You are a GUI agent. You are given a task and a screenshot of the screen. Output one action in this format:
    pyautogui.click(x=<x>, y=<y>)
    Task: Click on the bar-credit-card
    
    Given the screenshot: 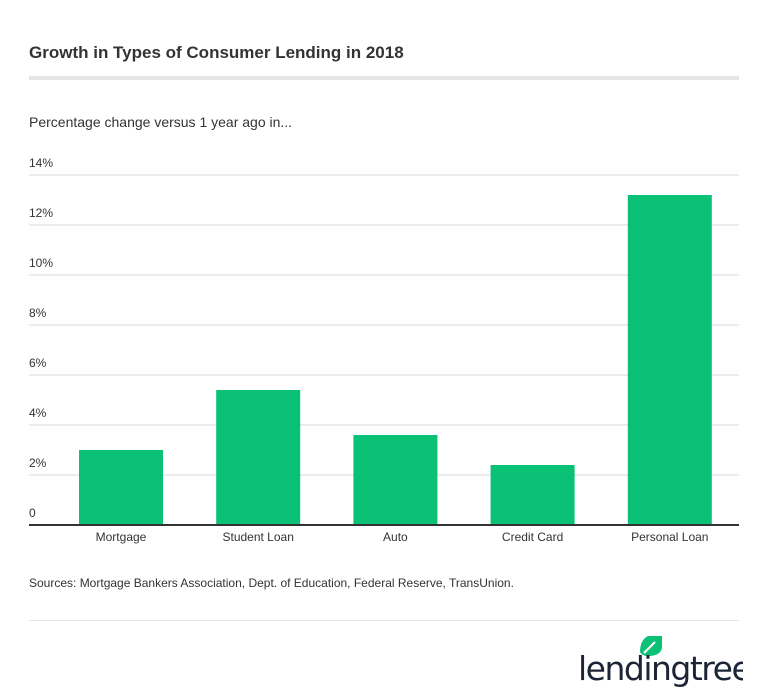 What is the action you would take?
    pyautogui.click(x=532, y=495)
    